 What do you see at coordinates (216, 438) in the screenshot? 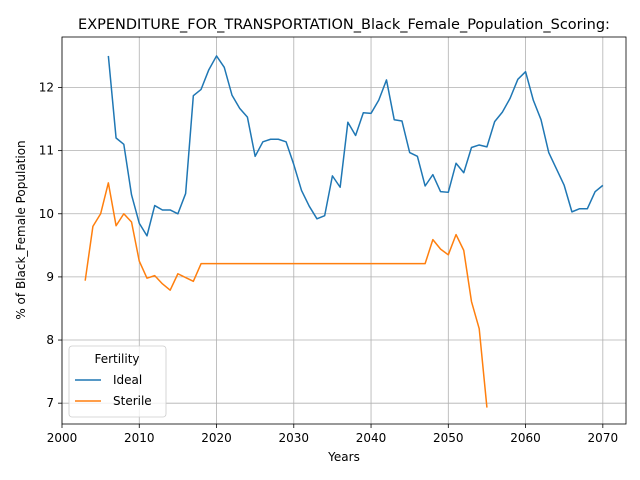
I see `x-tick-label: 2020` at bounding box center [216, 438].